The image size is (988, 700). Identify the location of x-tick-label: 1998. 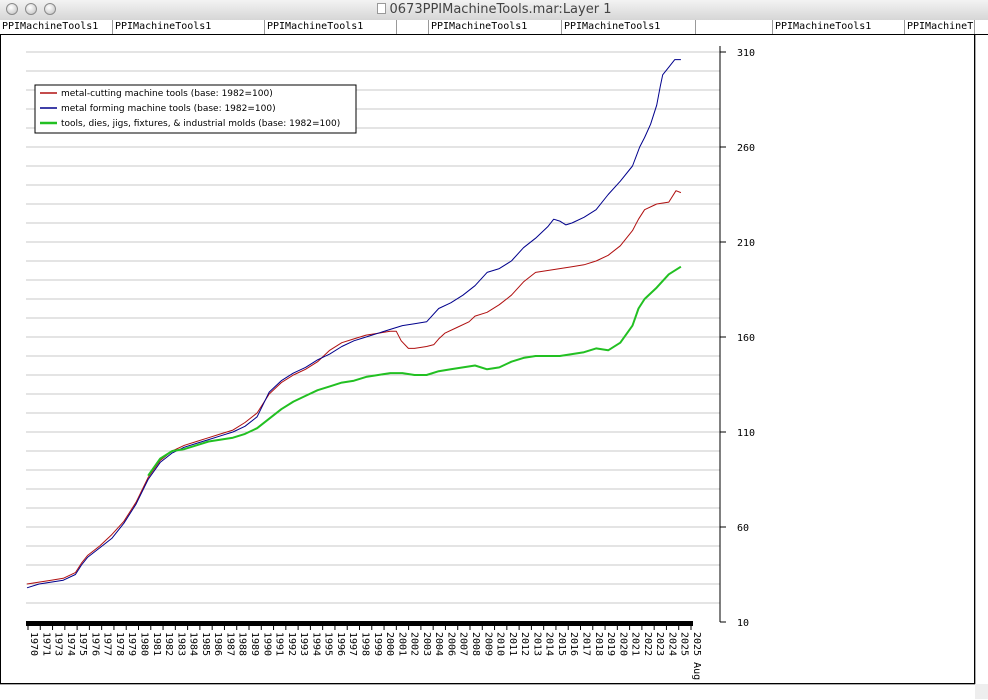
(365, 644).